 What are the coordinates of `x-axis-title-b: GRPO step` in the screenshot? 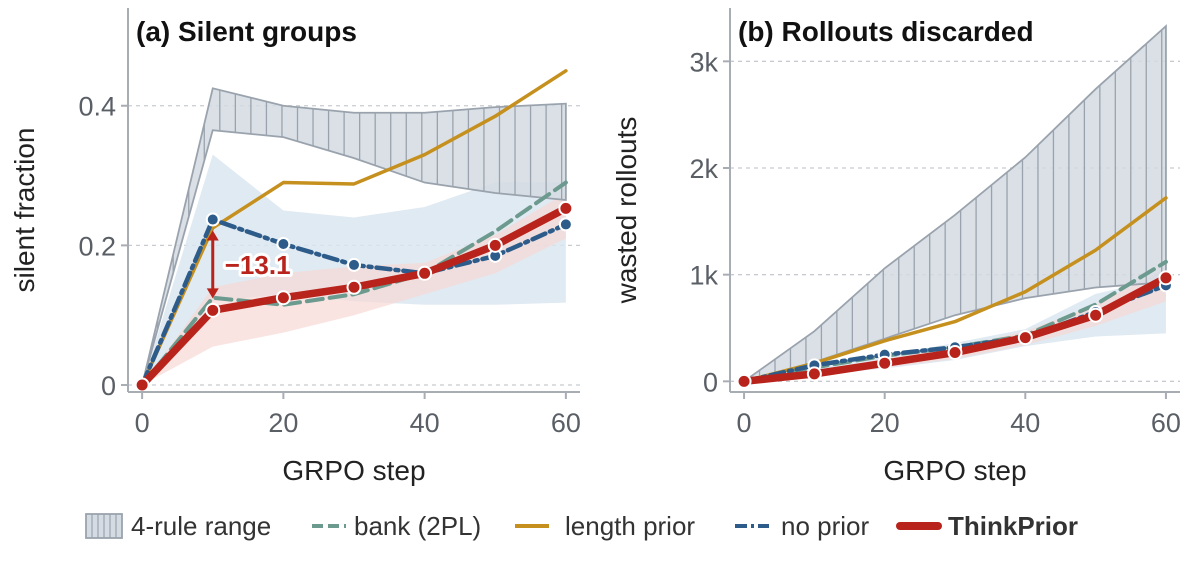 It's located at (954, 470).